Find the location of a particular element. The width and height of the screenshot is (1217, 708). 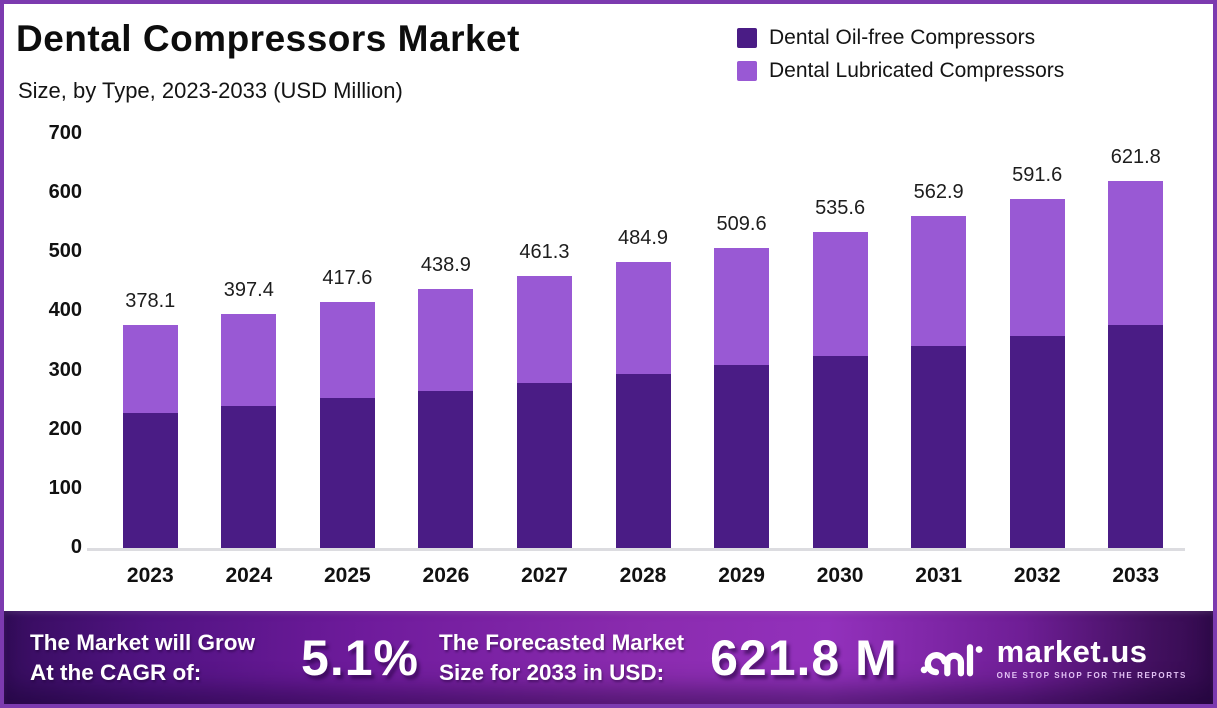

bar-total-label: 378.1 is located at coordinates (150, 301).